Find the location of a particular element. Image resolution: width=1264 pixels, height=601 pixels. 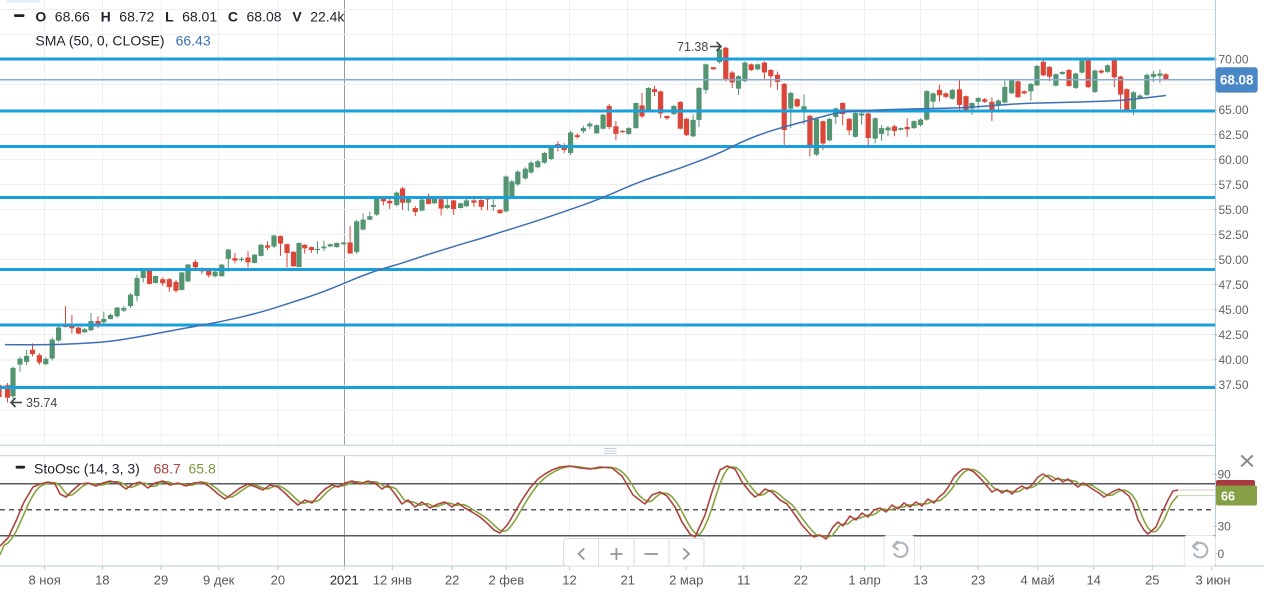

svg-text: StoOsc (14, 3, 3) is located at coordinates (87, 468).